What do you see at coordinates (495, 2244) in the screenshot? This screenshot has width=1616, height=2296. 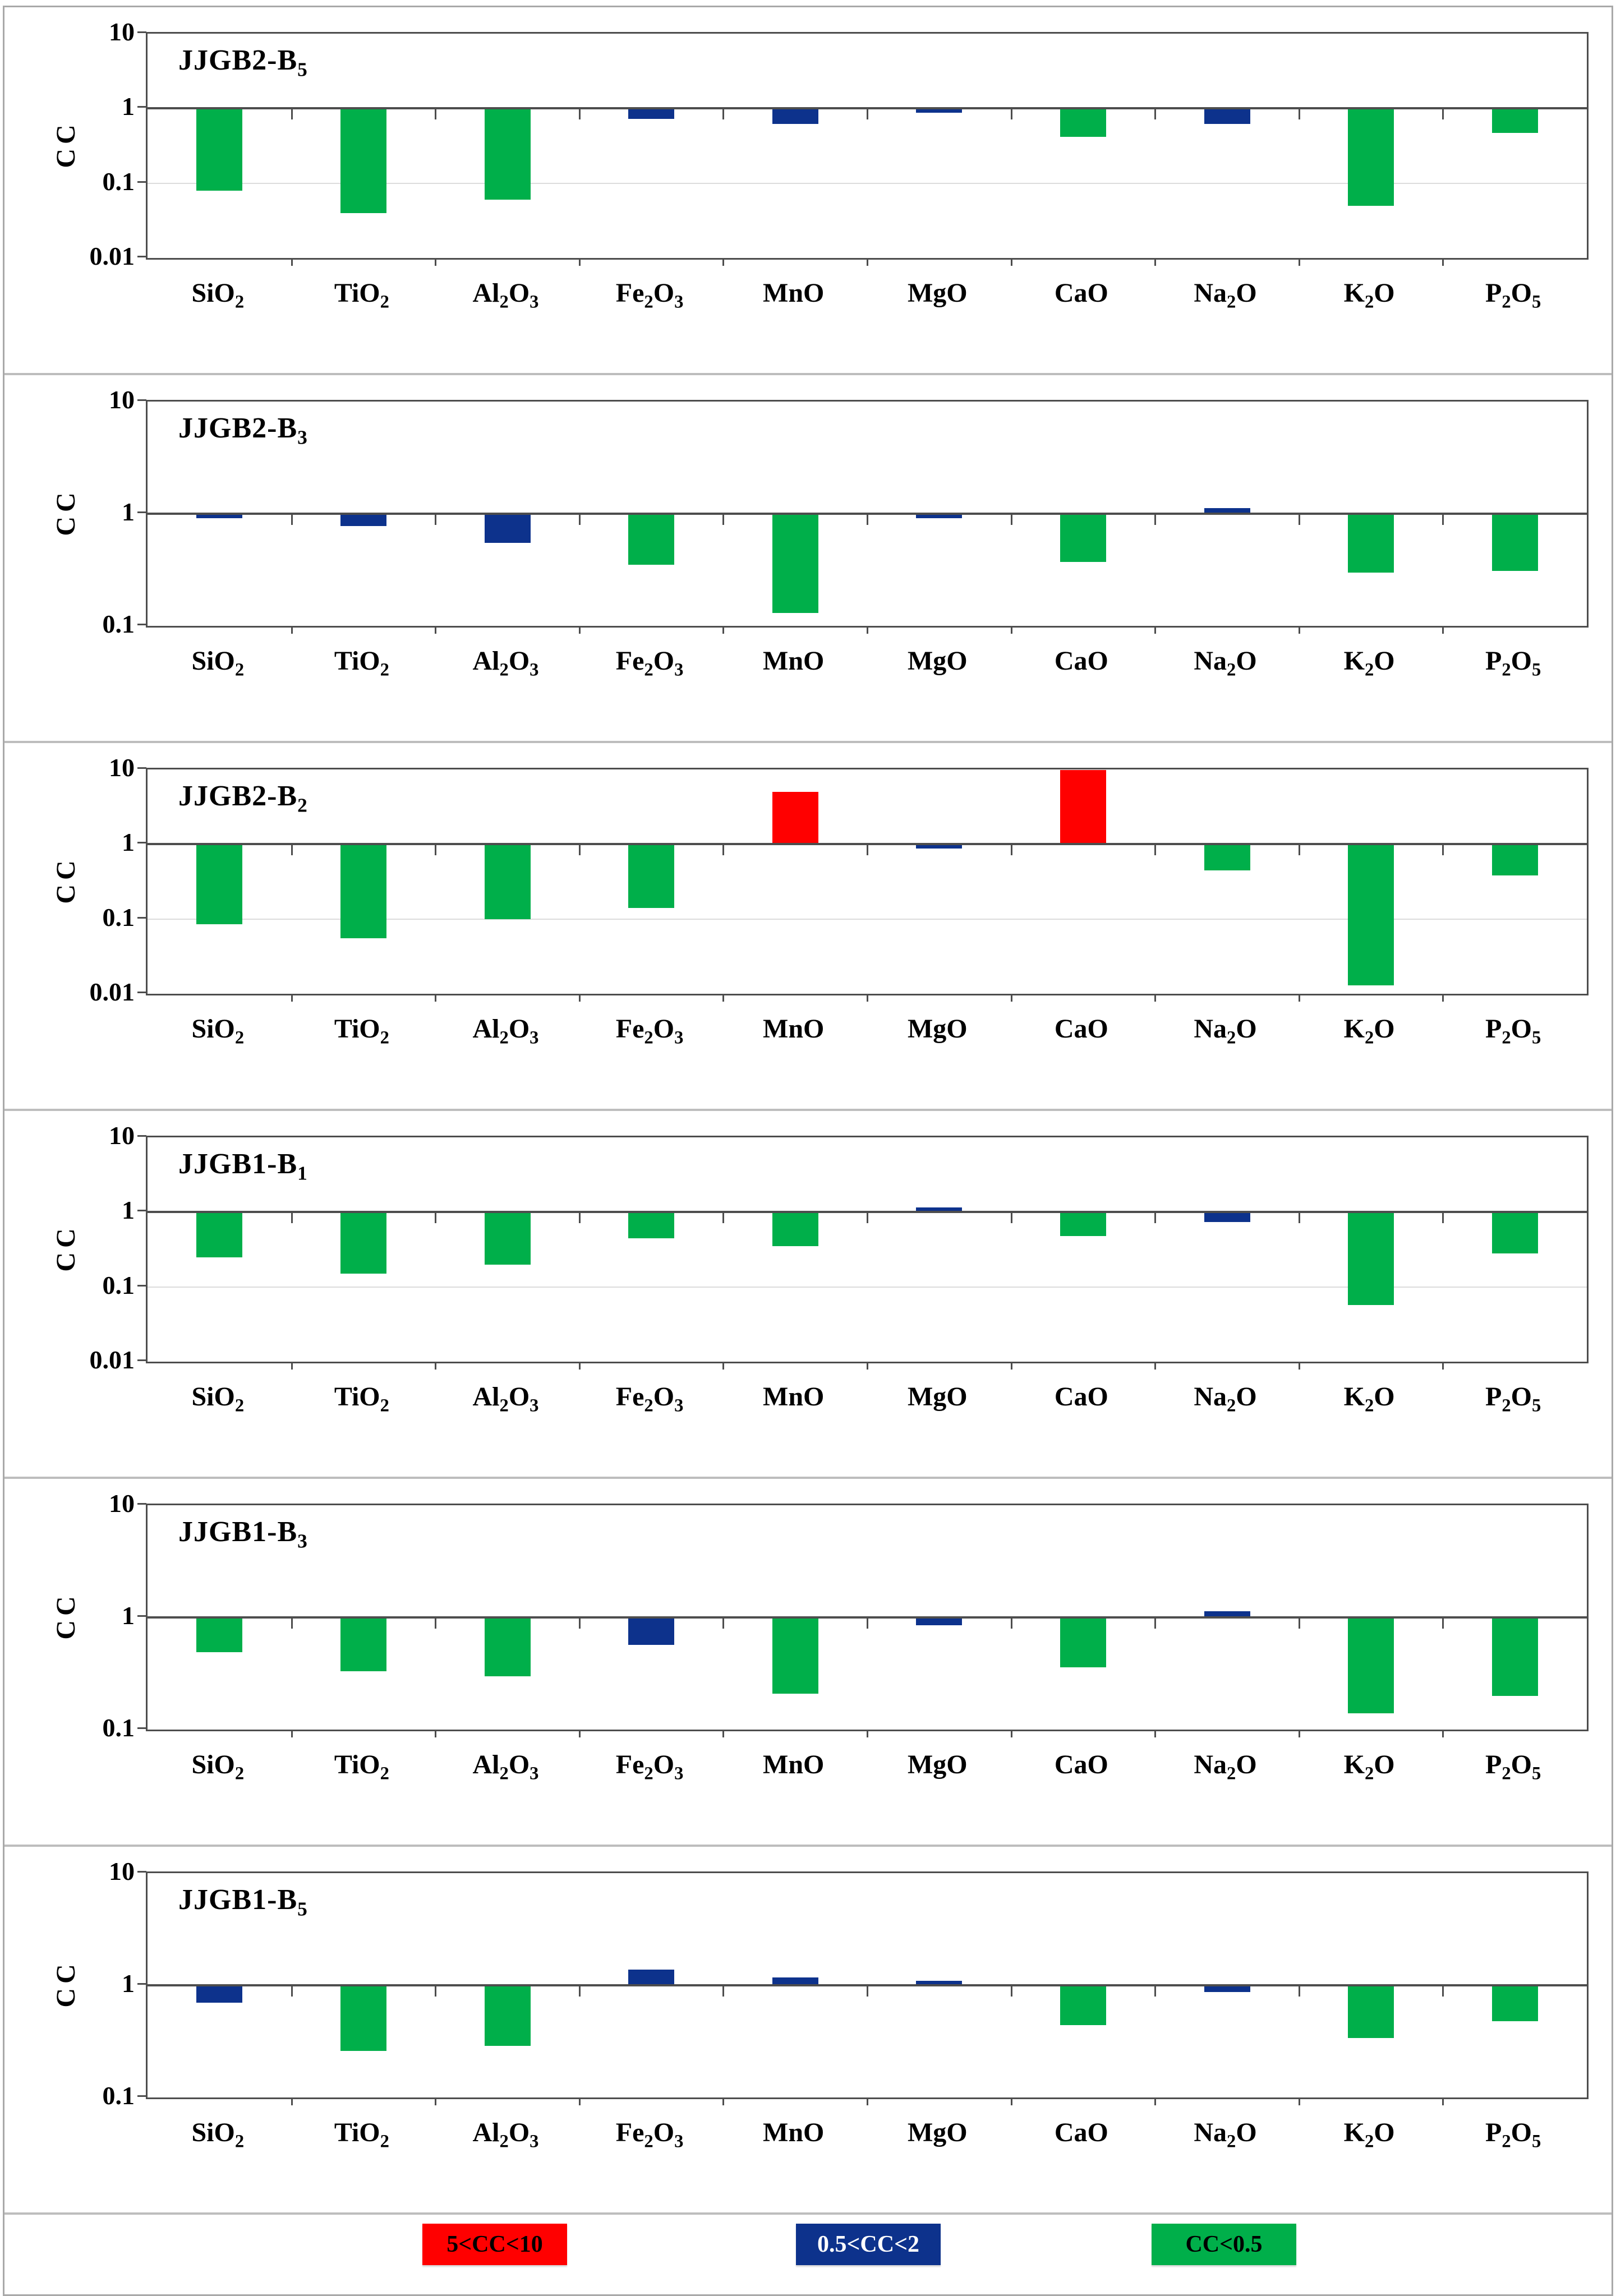 I see `legend-item-red: 5<CC<10` at bounding box center [495, 2244].